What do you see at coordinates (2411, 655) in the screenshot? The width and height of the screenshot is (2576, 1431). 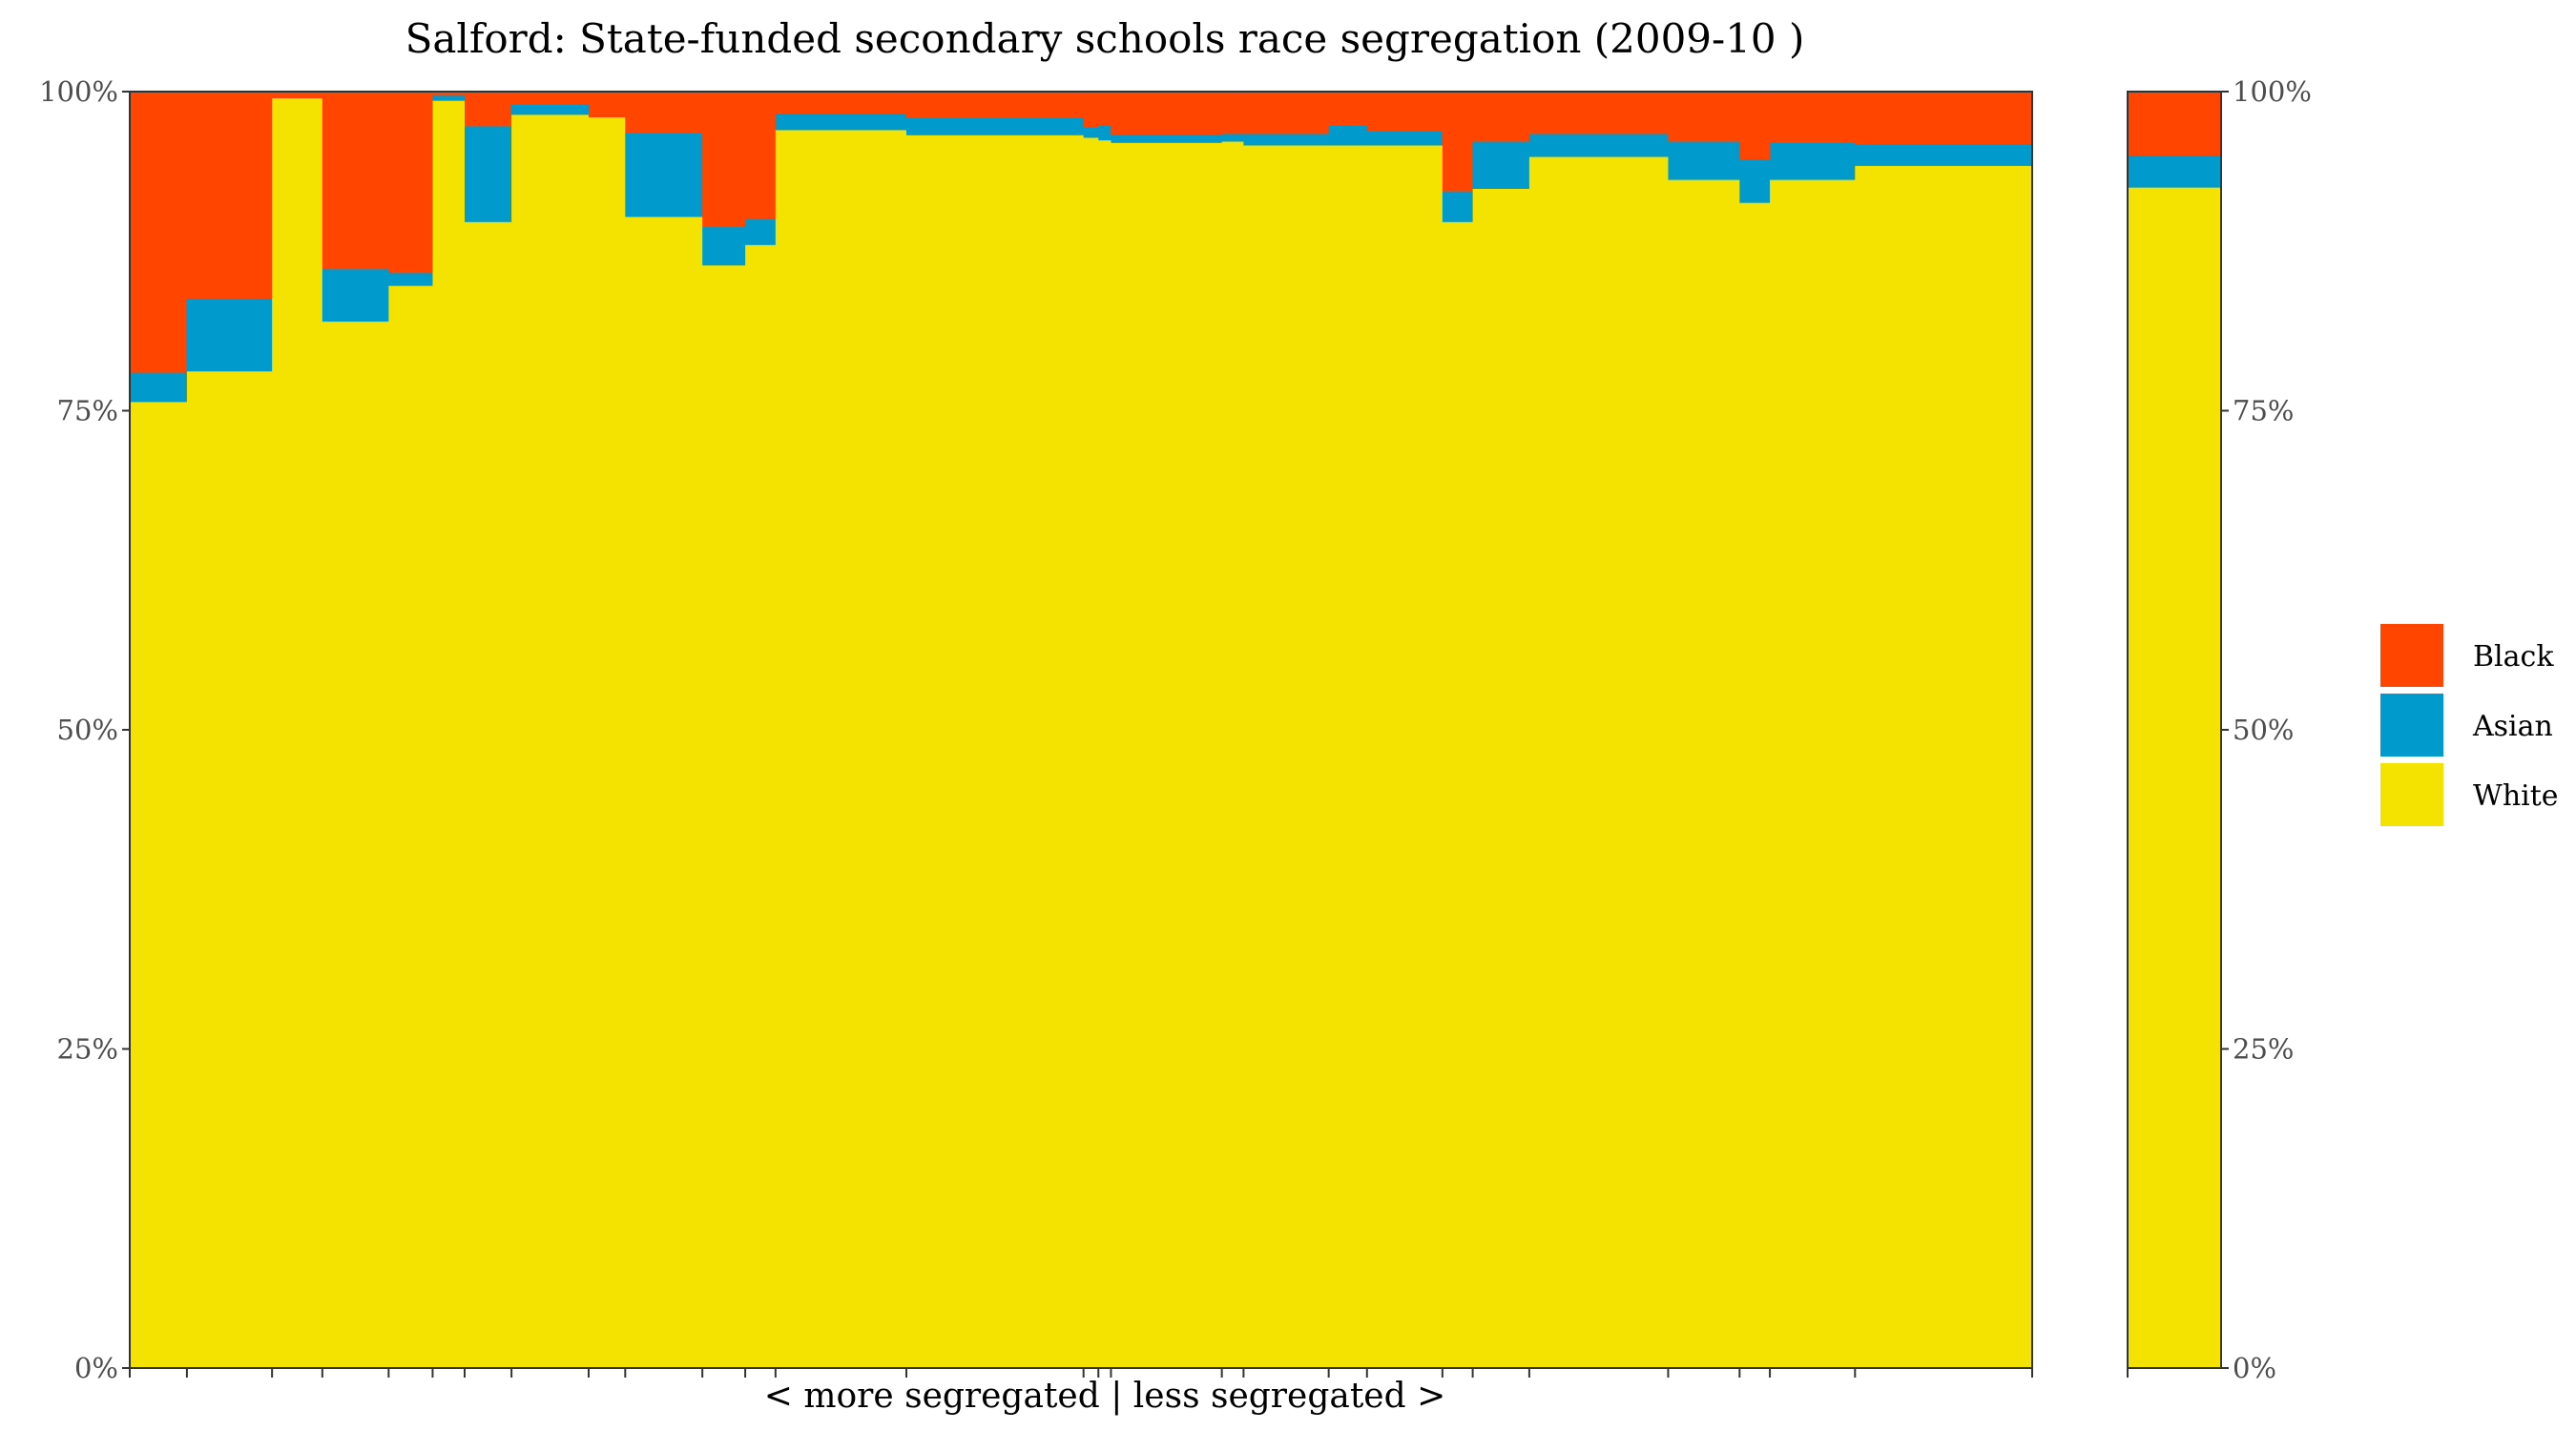 I see `legend-swatch-black` at bounding box center [2411, 655].